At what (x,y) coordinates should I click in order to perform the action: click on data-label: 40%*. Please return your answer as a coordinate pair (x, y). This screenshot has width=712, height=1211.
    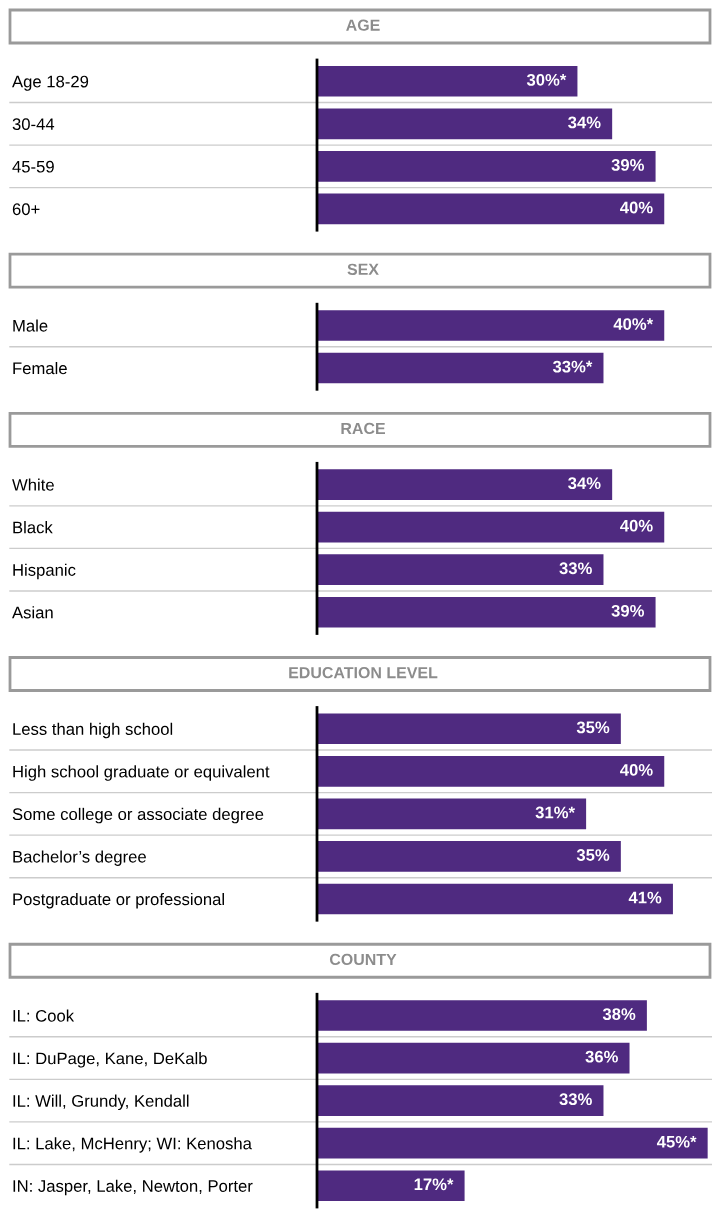
    Looking at the image, I should click on (633, 324).